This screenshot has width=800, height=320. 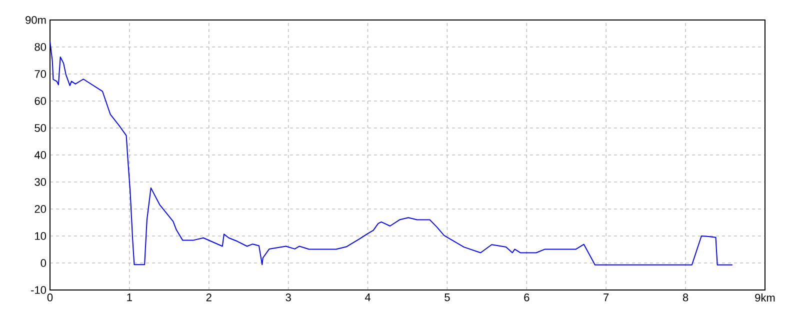 I want to click on x-tick-label: 9km, so click(x=765, y=298).